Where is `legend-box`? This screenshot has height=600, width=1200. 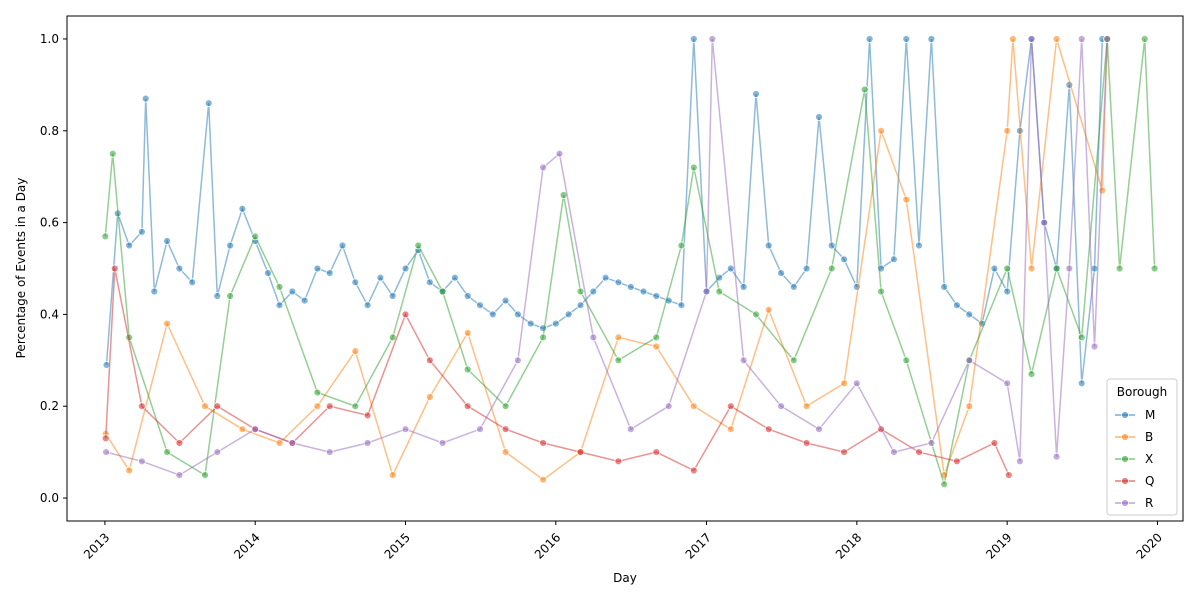 legend-box is located at coordinates (1142, 447).